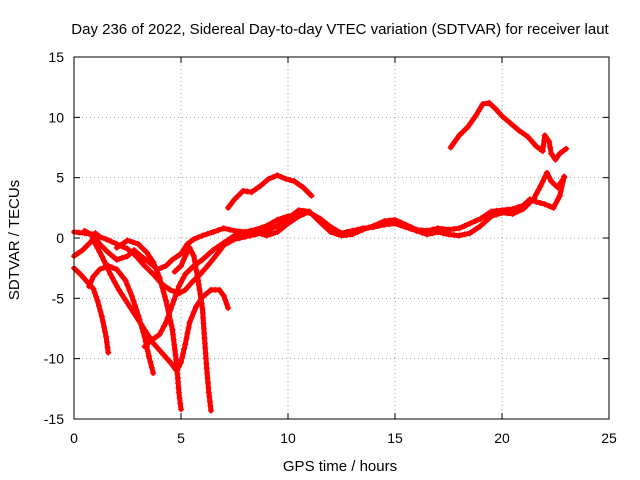 The height and width of the screenshot is (480, 640). Describe the element at coordinates (54, 419) in the screenshot. I see `y-tick-label: -15` at that location.